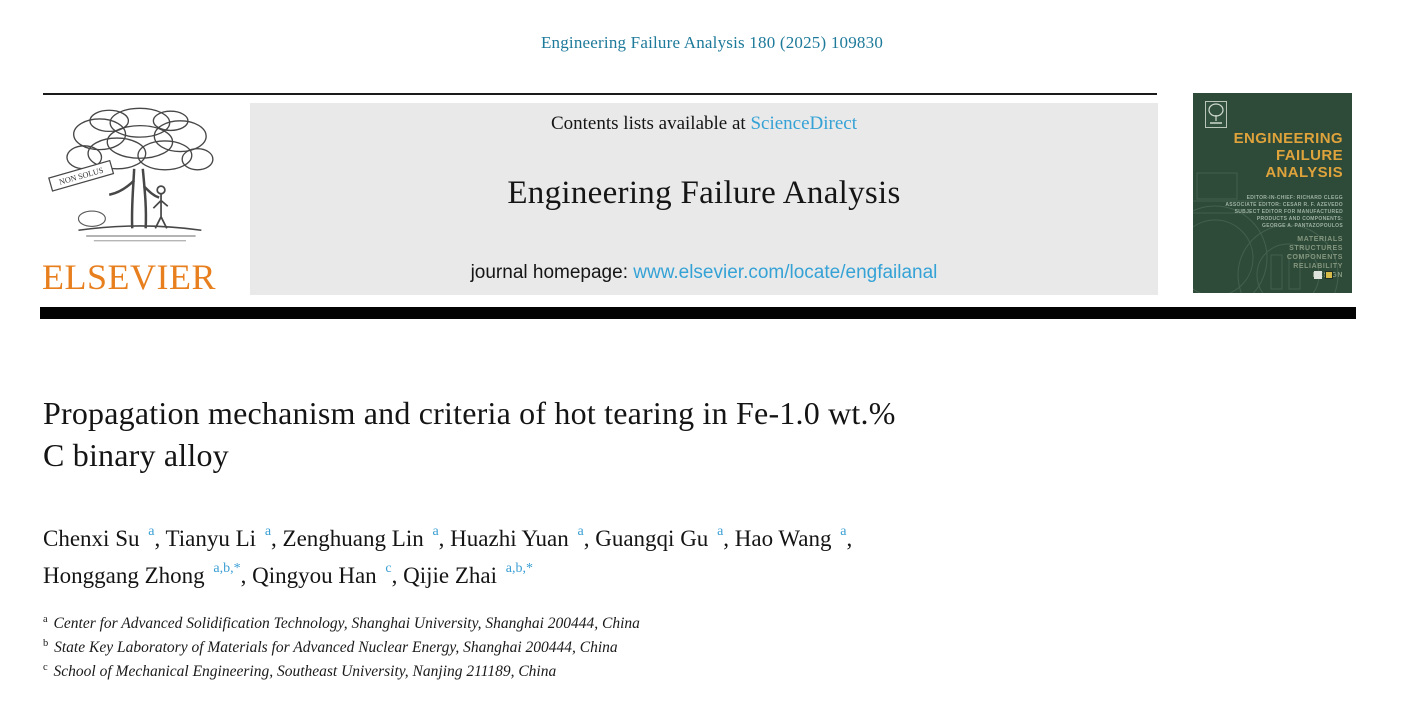 The image size is (1424, 706). Describe the element at coordinates (1314, 257) in the screenshot. I see `cover-keyword-line: COMPONENTS` at that location.